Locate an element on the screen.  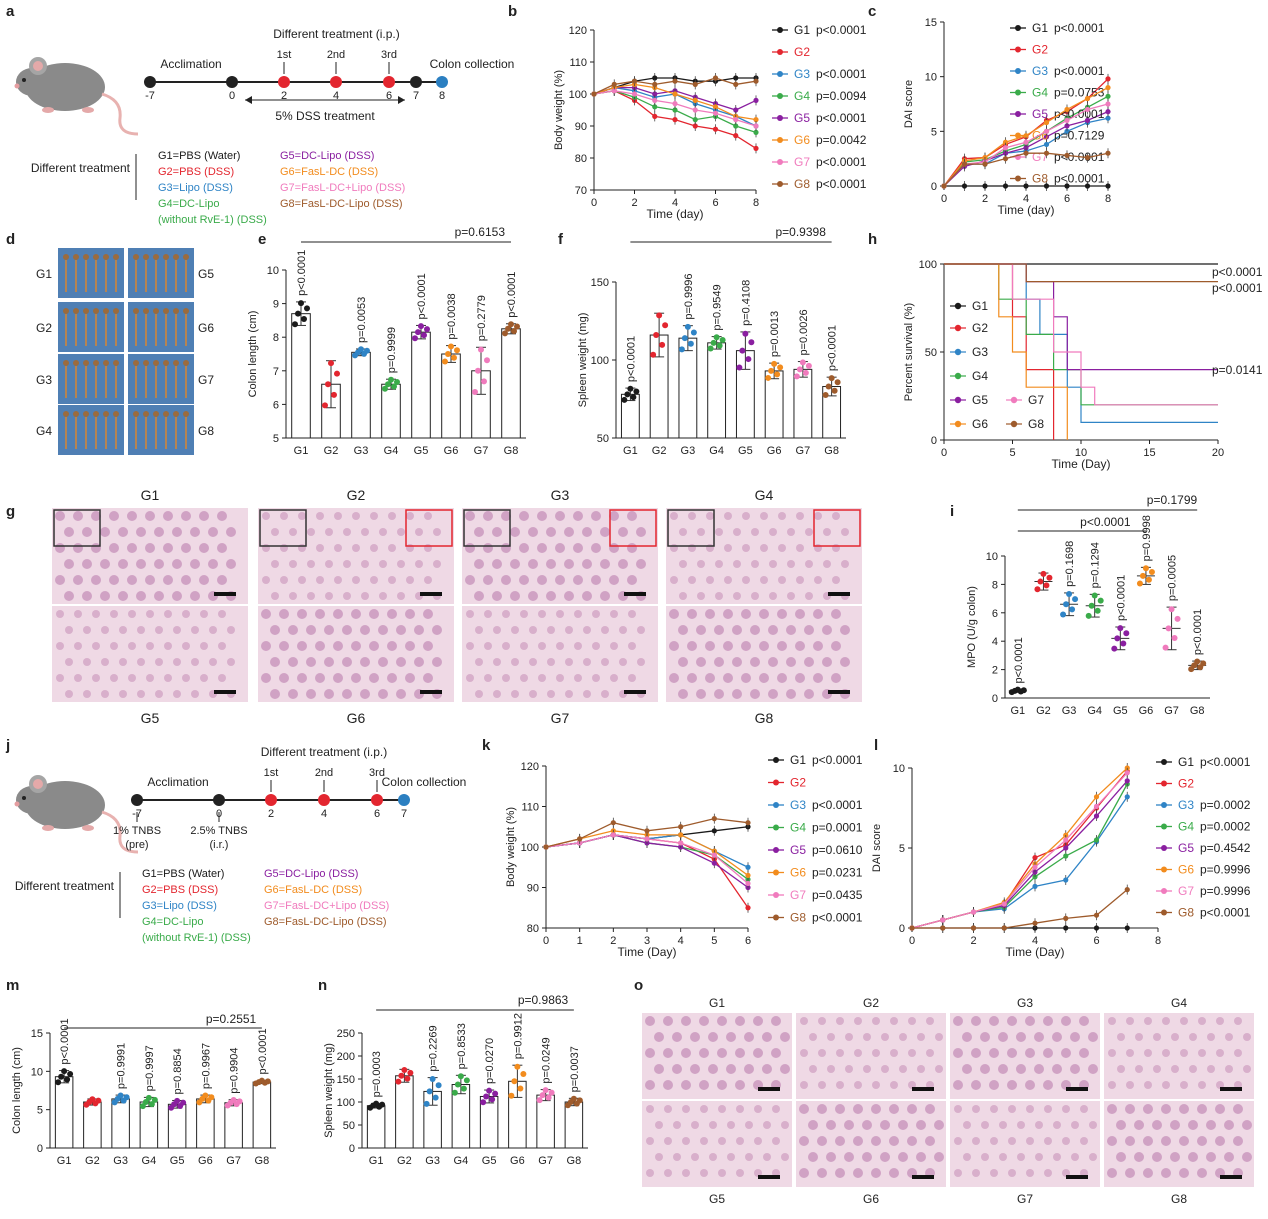
tnbs-pre-label: (pre) is located at coordinates (136, 845).